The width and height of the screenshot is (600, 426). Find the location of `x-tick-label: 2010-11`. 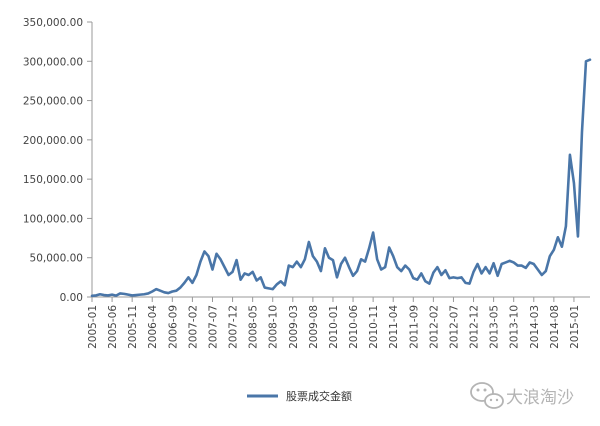

x-tick-label: 2010-11 is located at coordinates (374, 327).